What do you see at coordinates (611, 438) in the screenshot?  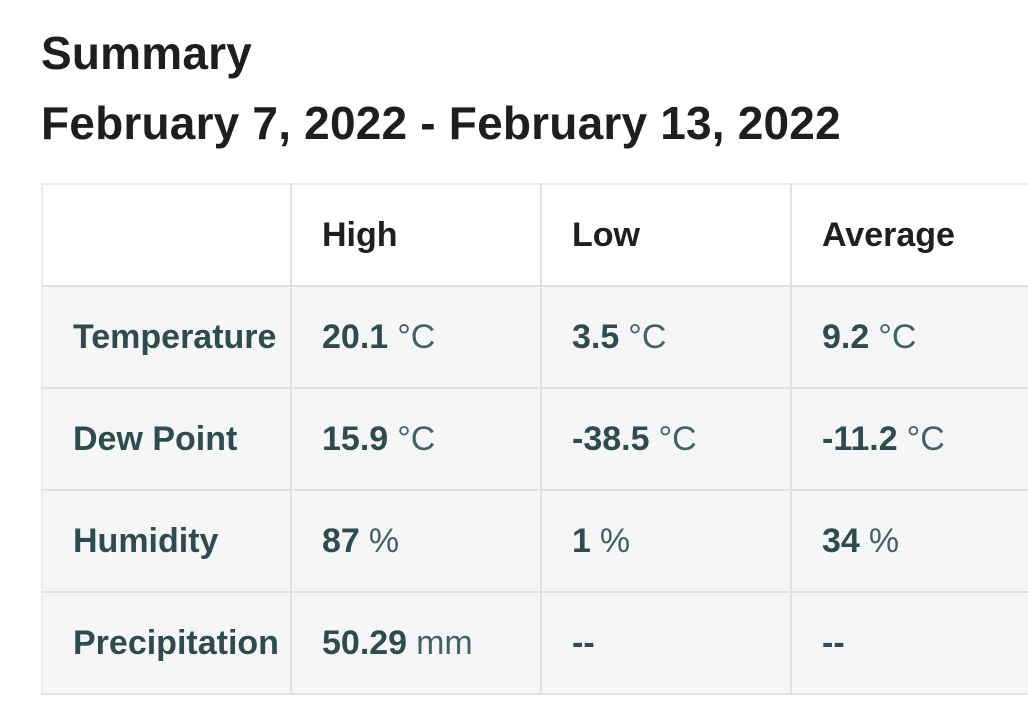 I see `cell-value: -38.5` at bounding box center [611, 438].